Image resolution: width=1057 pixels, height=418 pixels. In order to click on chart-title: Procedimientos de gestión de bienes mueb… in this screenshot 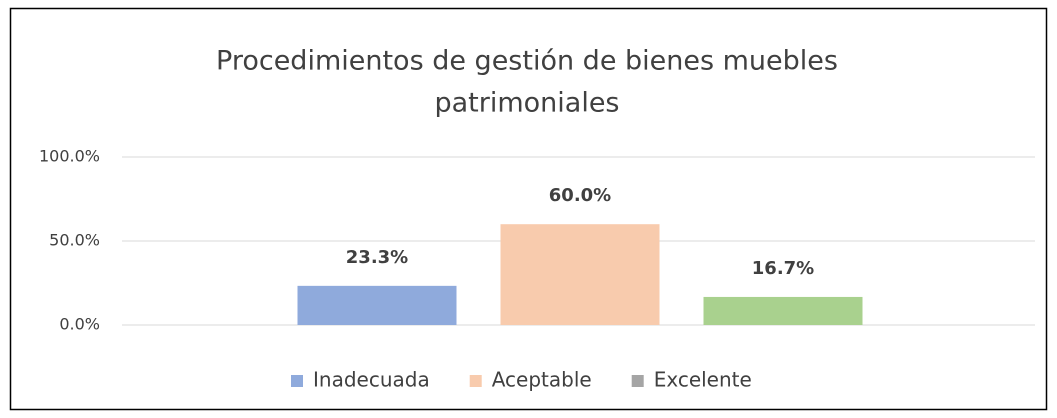, I will do `click(527, 61)`.